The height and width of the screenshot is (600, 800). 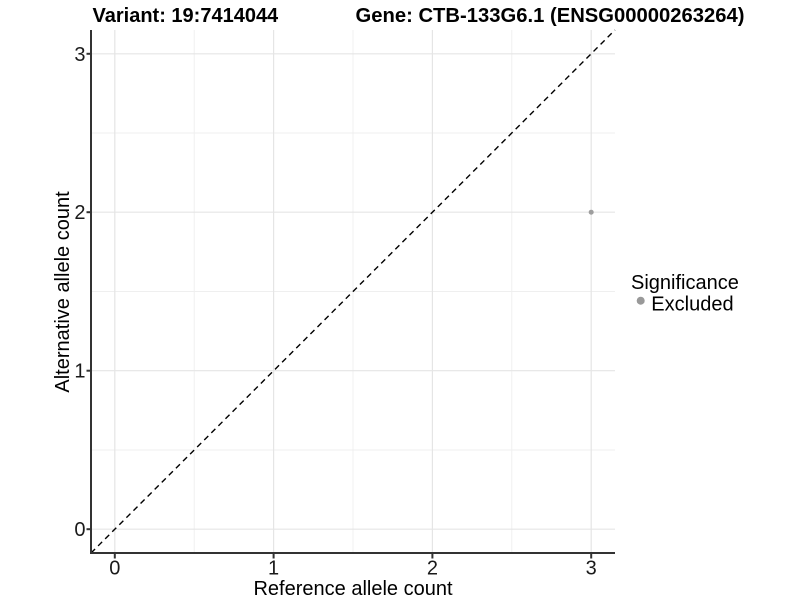 I want to click on svg-text: Variant: 19:7414044, so click(x=186, y=16).